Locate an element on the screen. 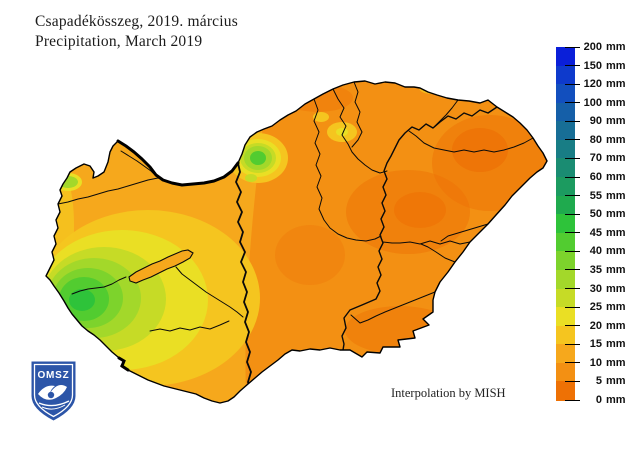  page-title-english: Precipitation, March 2019 is located at coordinates (119, 41).